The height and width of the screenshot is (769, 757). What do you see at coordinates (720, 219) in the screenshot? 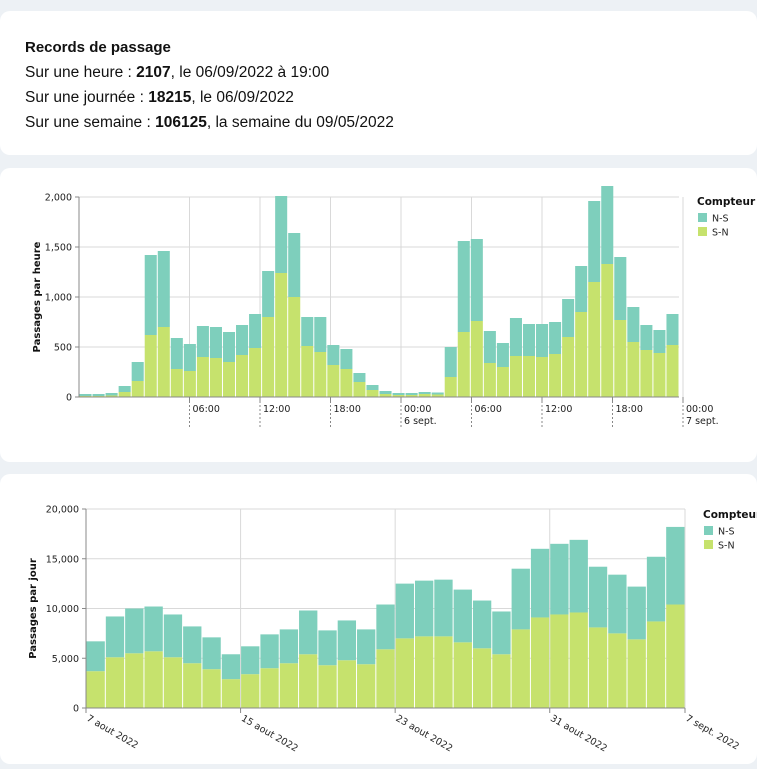
I see `legend-label-n-s: N-S` at bounding box center [720, 219].